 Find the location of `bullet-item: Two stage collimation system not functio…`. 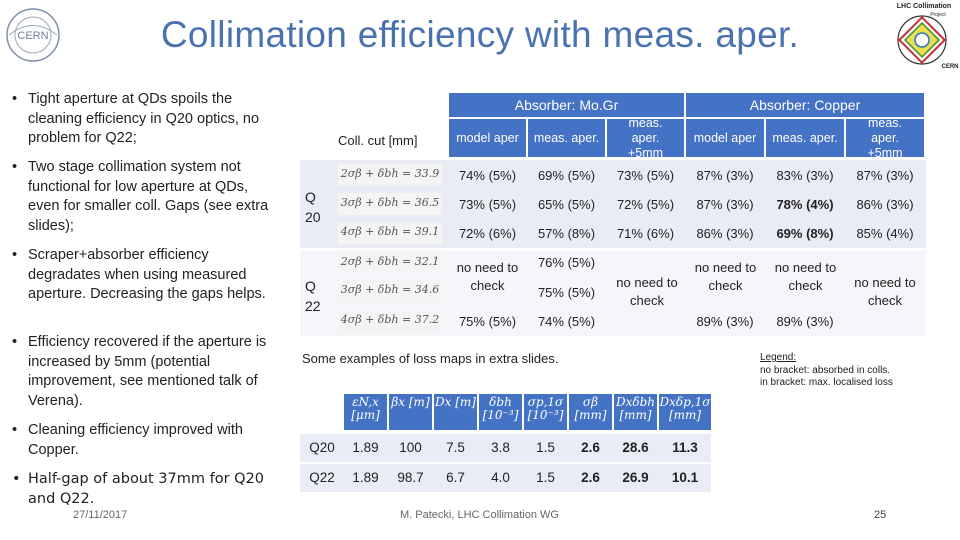

bullet-item: Two stage collimation system not functio… is located at coordinates (142, 197).